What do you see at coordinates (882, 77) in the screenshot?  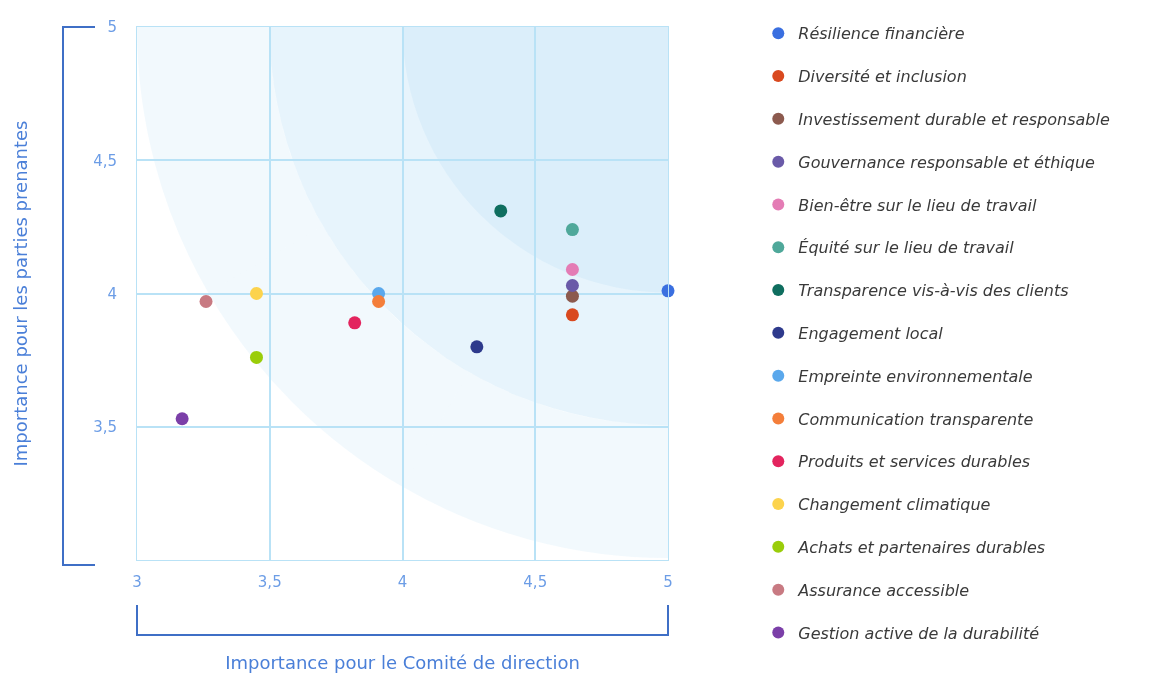 I see `legend-label: Diversité et inclusion` at bounding box center [882, 77].